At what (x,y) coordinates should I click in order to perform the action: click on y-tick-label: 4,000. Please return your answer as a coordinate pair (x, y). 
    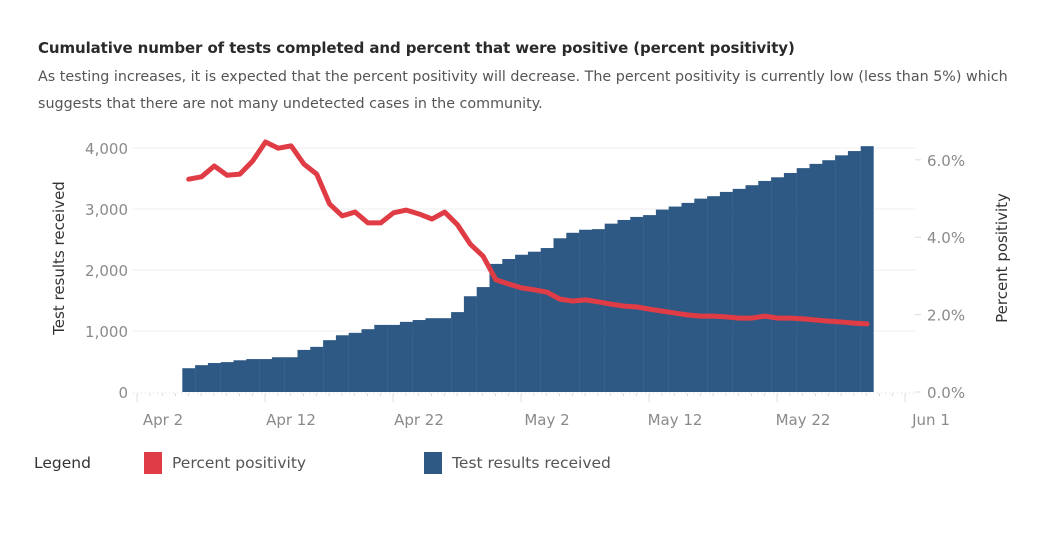
    Looking at the image, I should click on (106, 149).